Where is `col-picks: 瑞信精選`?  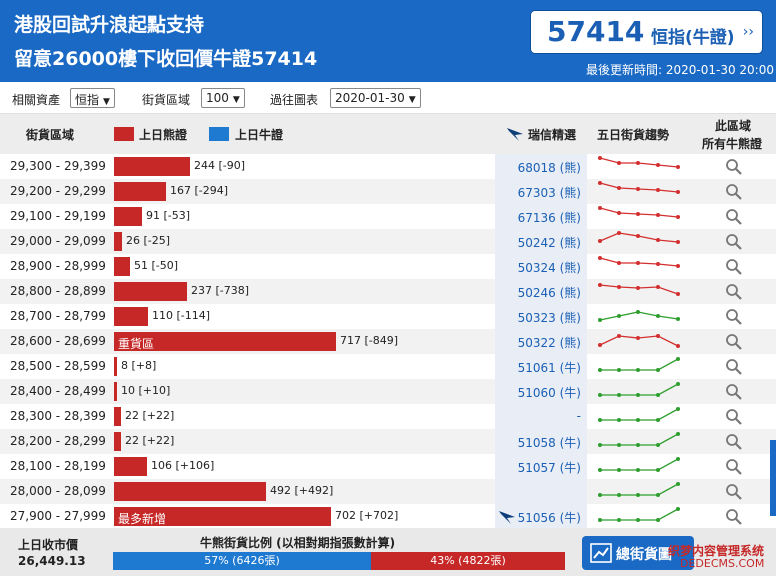
col-picks: 瑞信精選 is located at coordinates (552, 135).